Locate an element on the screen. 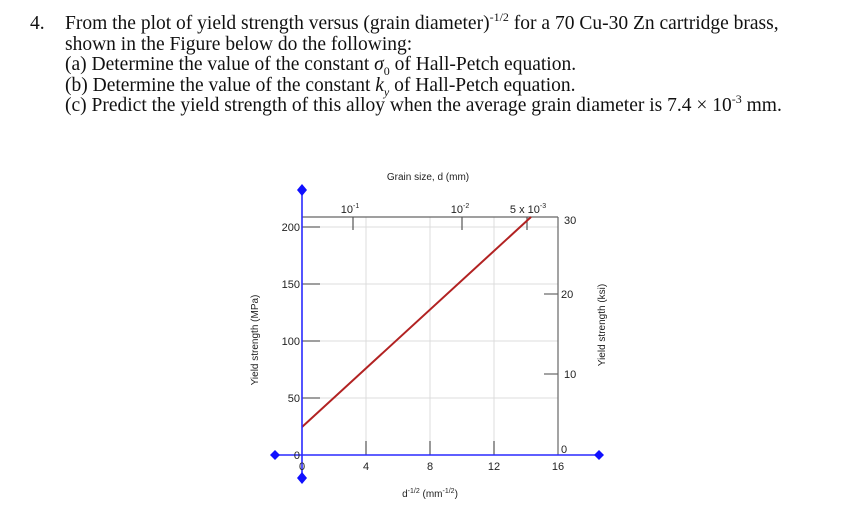 This screenshot has height=525, width=855. top-axis-ticks is located at coordinates (440, 223).